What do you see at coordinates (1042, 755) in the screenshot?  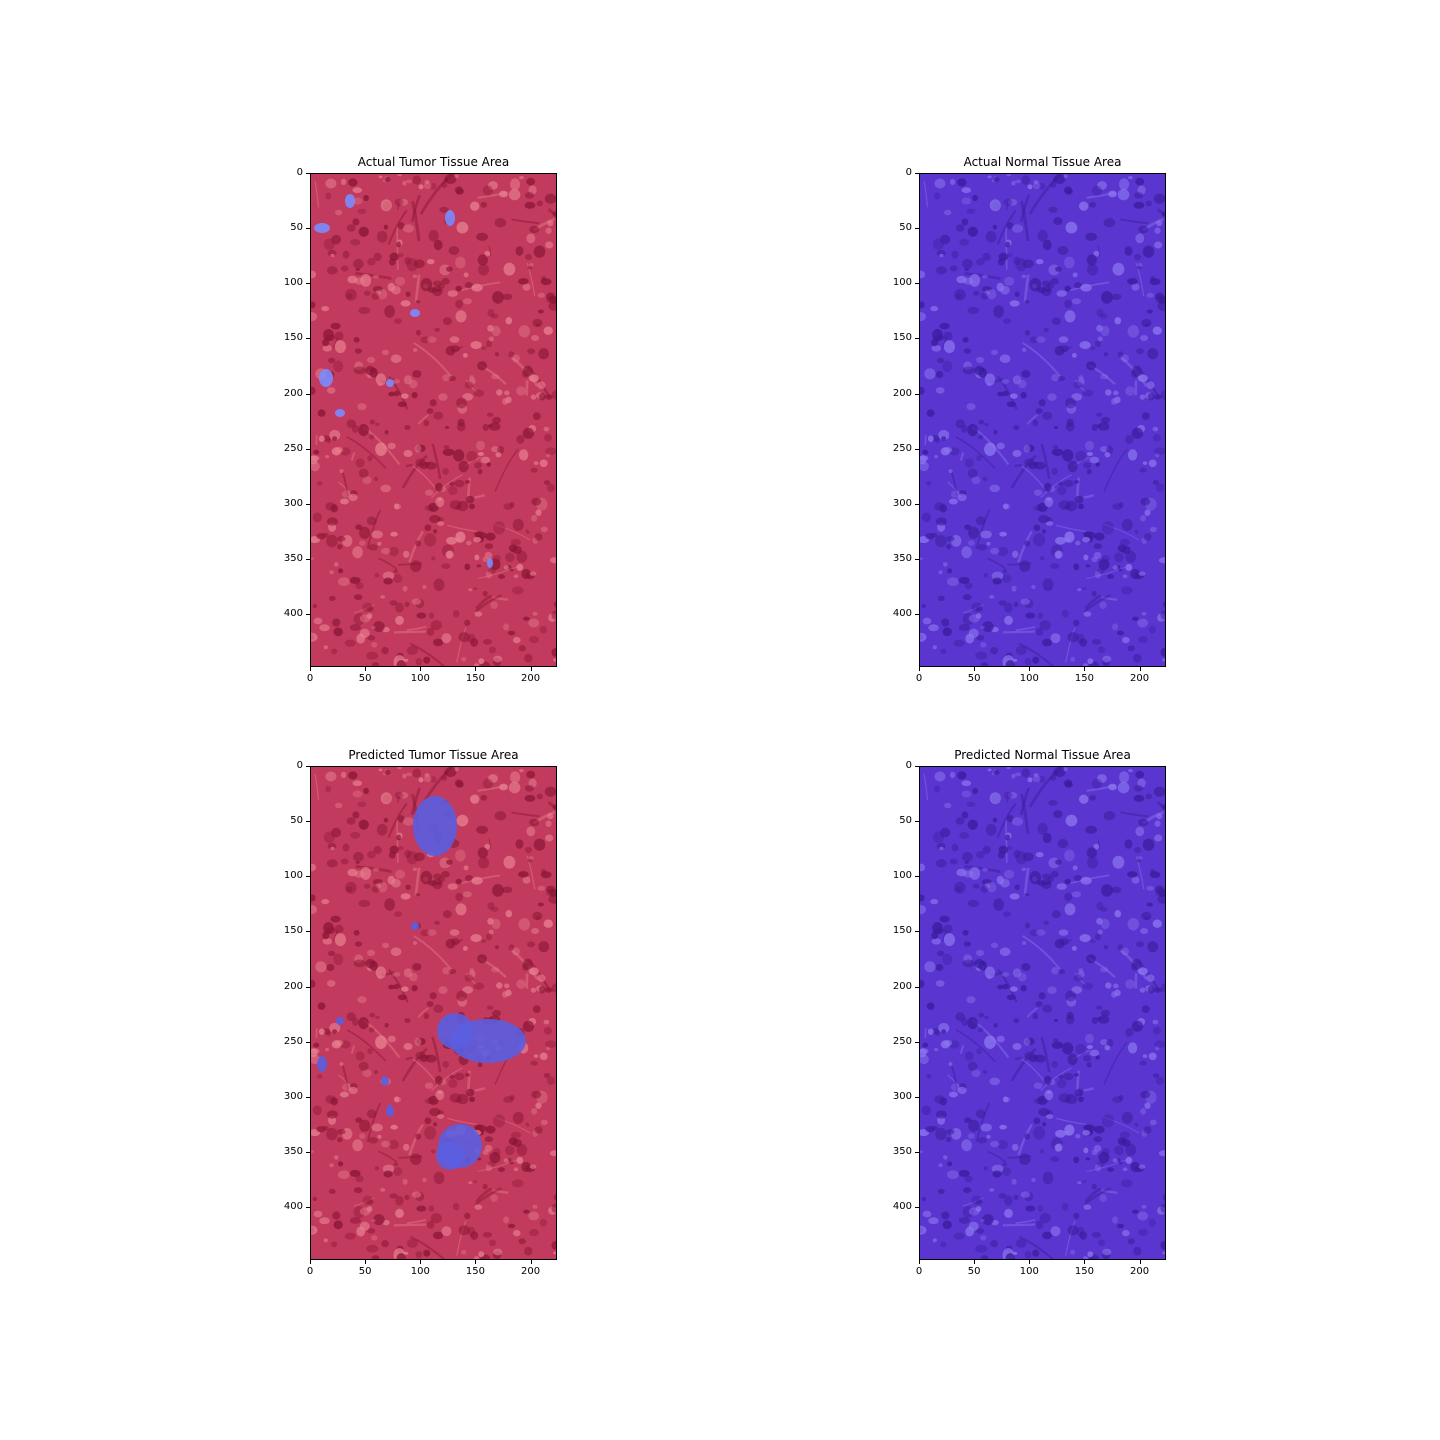 I see `panel-title: Predicted Normal Tissue Area` at bounding box center [1042, 755].